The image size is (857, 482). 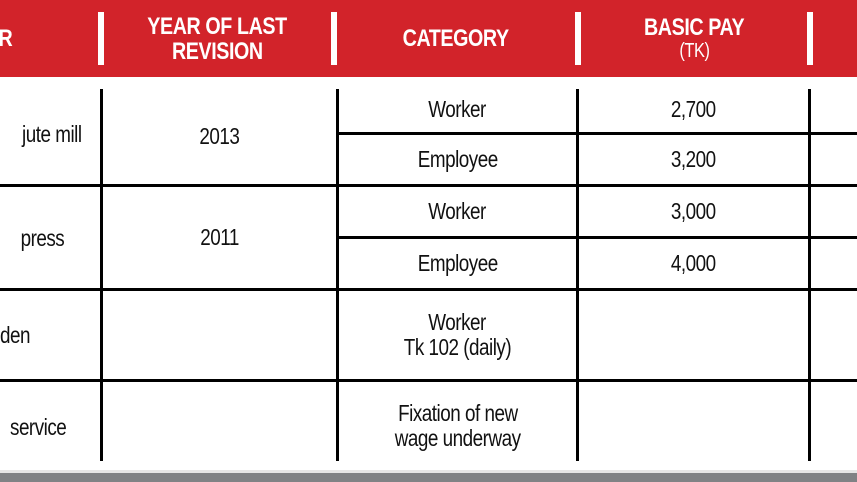 I want to click on category-cell: Fixation of new wage underway, so click(x=457, y=426).